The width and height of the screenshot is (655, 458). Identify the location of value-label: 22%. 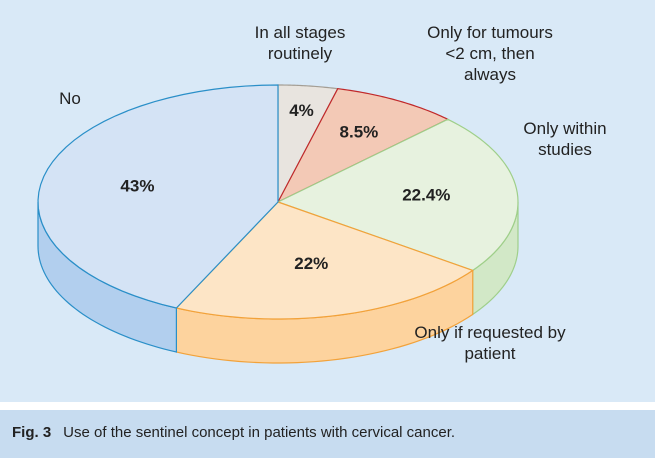
(311, 263).